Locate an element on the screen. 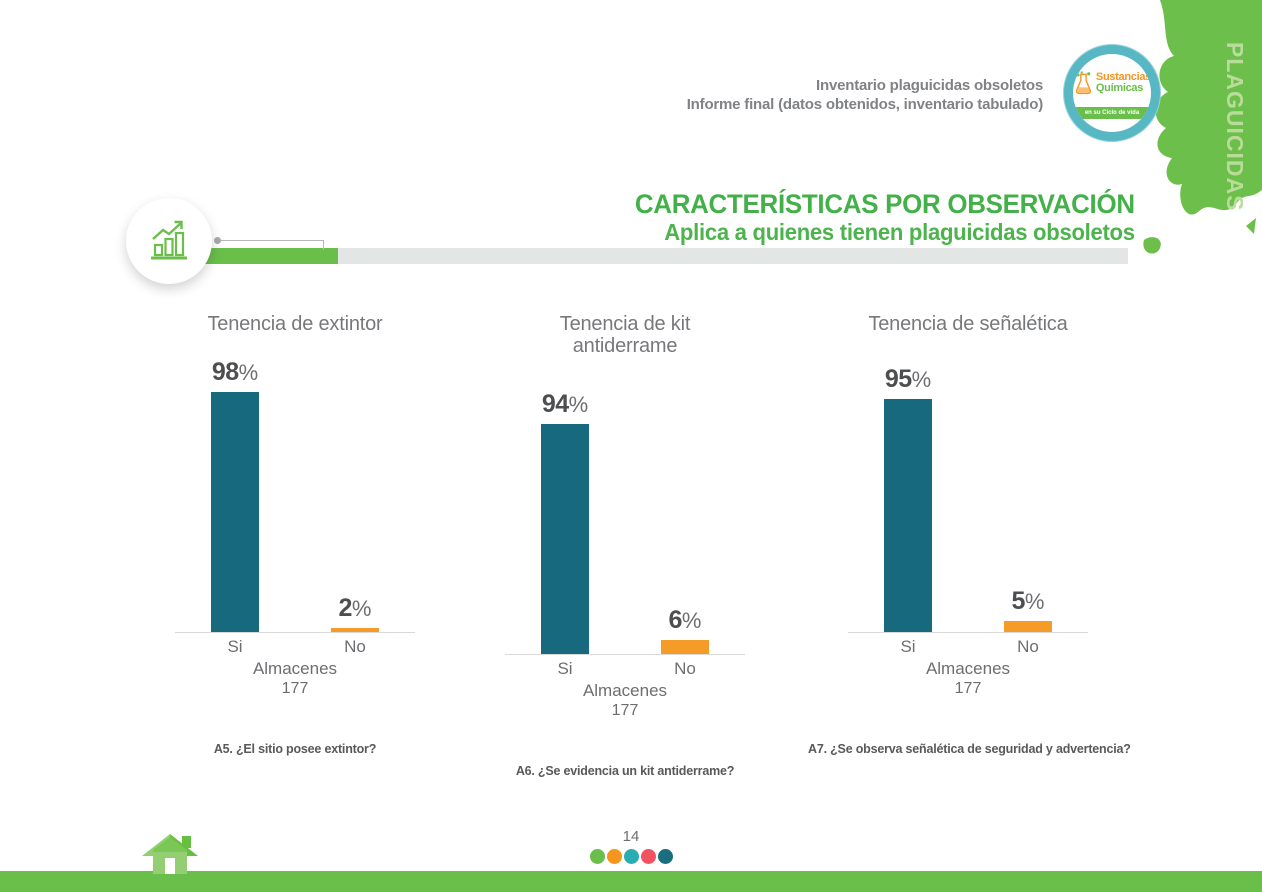  chart-plot: 94% 6% is located at coordinates (625, 510).